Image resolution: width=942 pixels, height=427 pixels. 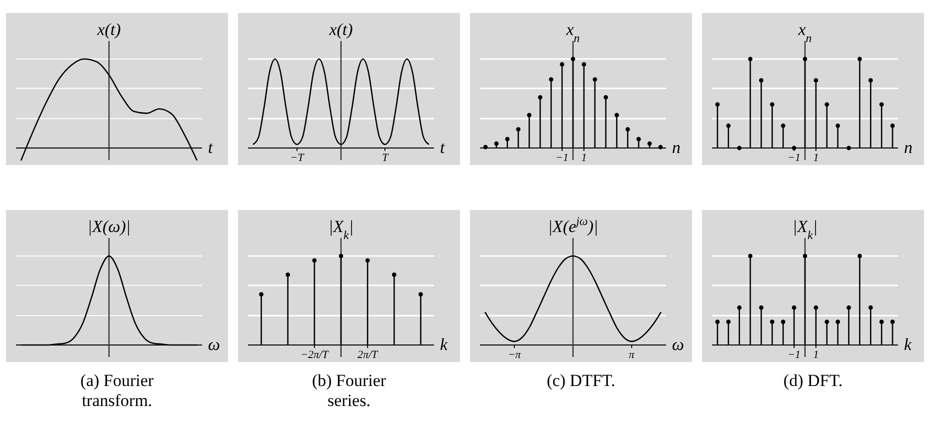 I want to click on x-tick-label: −π, so click(x=515, y=355).